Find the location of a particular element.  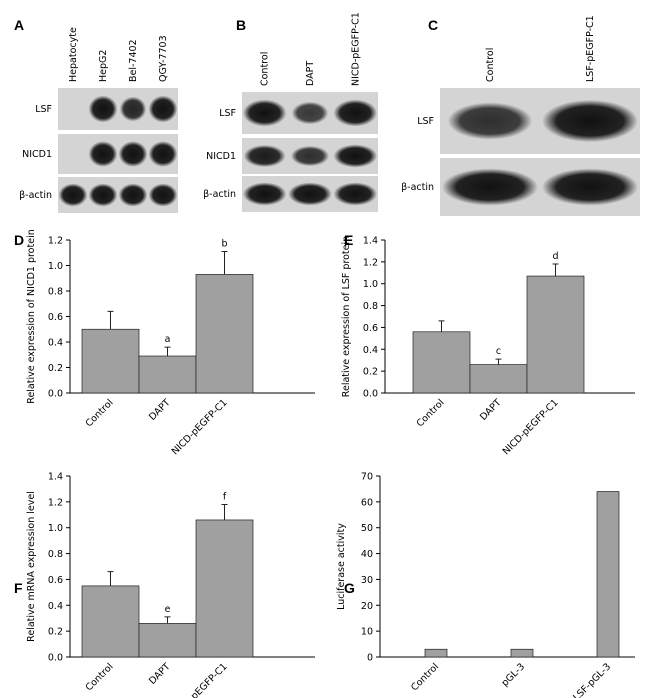

y-tick-label: 20 is located at coordinates (367, 606).